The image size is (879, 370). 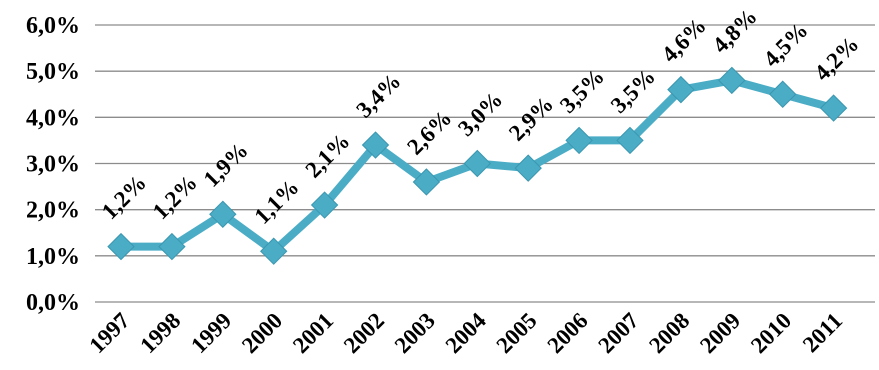 I want to click on y-tick-label: 4,0%, so click(x=53, y=118).